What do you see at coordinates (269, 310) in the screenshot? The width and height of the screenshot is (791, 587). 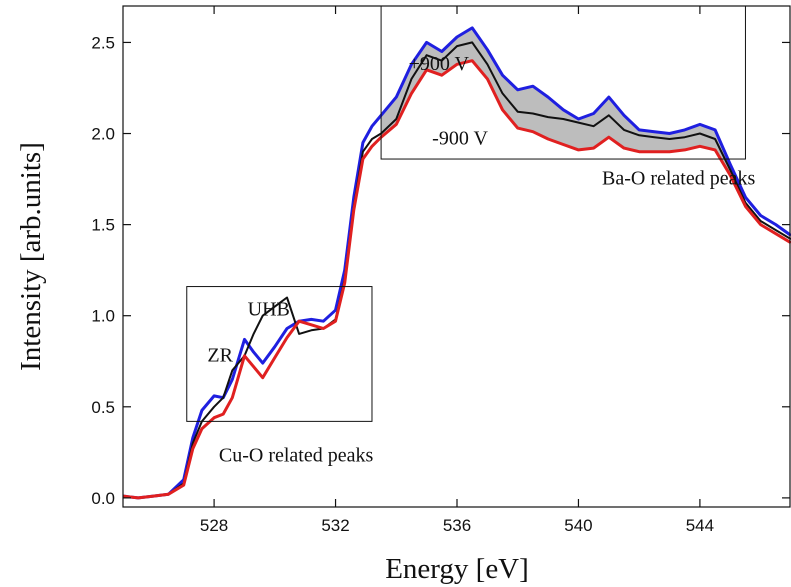 I see `annotation-label-3: UHB` at bounding box center [269, 310].